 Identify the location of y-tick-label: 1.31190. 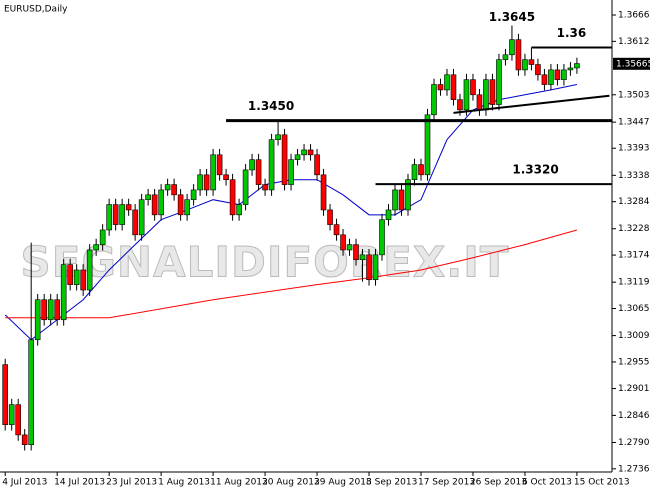
(634, 283).